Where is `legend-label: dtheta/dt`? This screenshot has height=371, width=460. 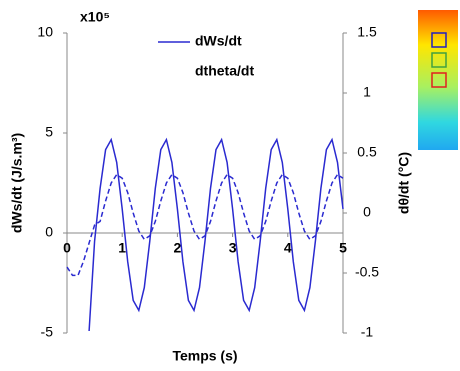 legend-label: dtheta/dt is located at coordinates (224, 71).